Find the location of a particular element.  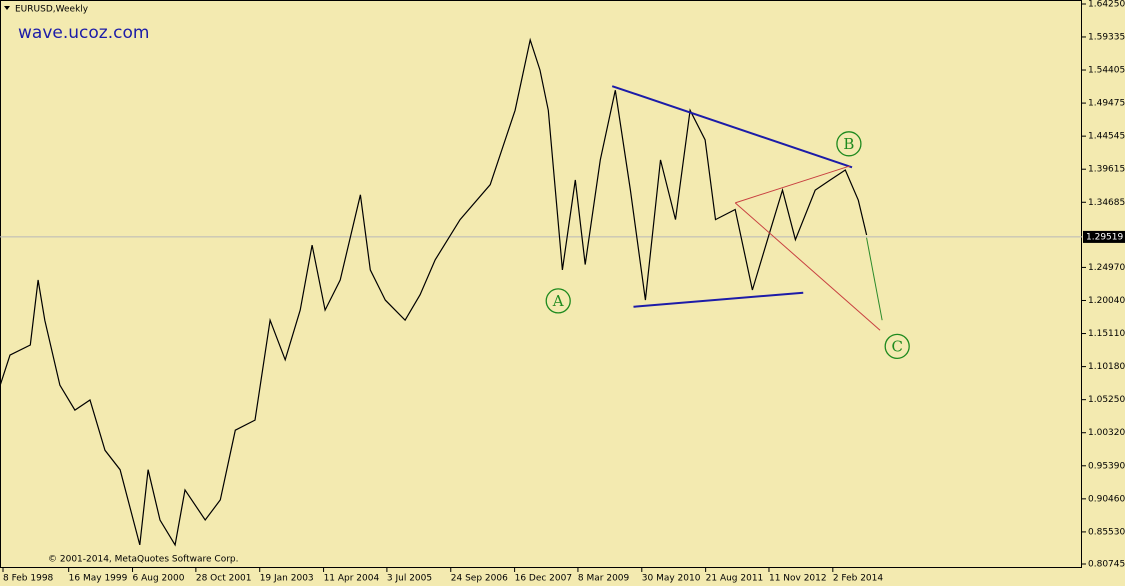

x-tick-label: 2 Feb 2014 is located at coordinates (858, 579).